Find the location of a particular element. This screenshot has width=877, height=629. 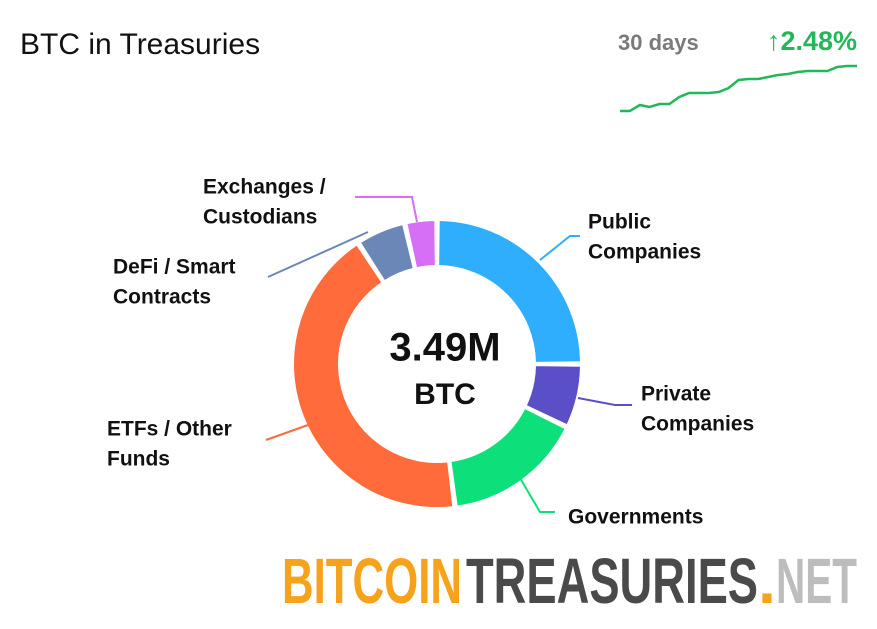

logo-part: TREASURIES is located at coordinates (612, 581).